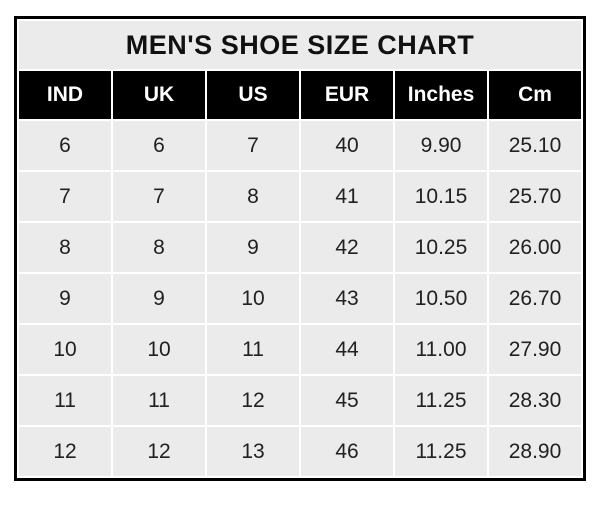  Describe the element at coordinates (300, 451) in the screenshot. I see `table-row: 12 12 13 46 11.25 28.90` at that location.